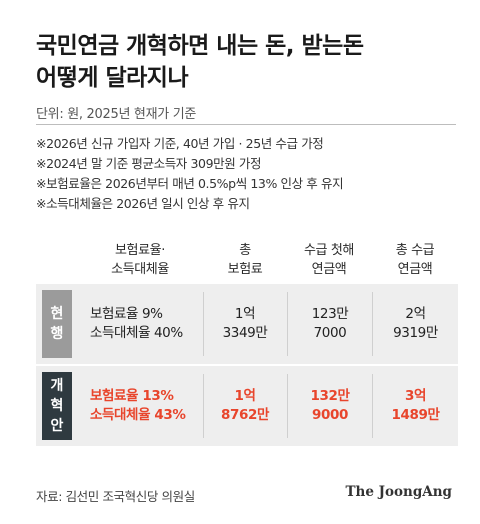  I want to click on cell-total-premium: 1억 3349만, so click(245, 323).